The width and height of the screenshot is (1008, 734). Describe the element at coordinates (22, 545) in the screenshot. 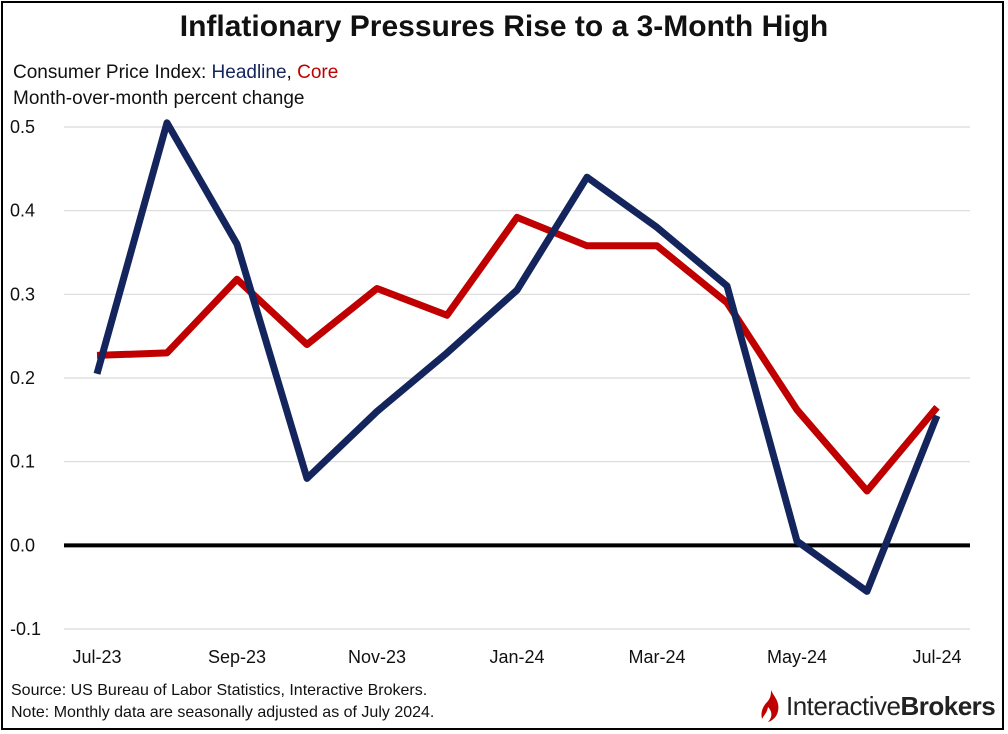

I see `y-tick-label: 0.0` at that location.